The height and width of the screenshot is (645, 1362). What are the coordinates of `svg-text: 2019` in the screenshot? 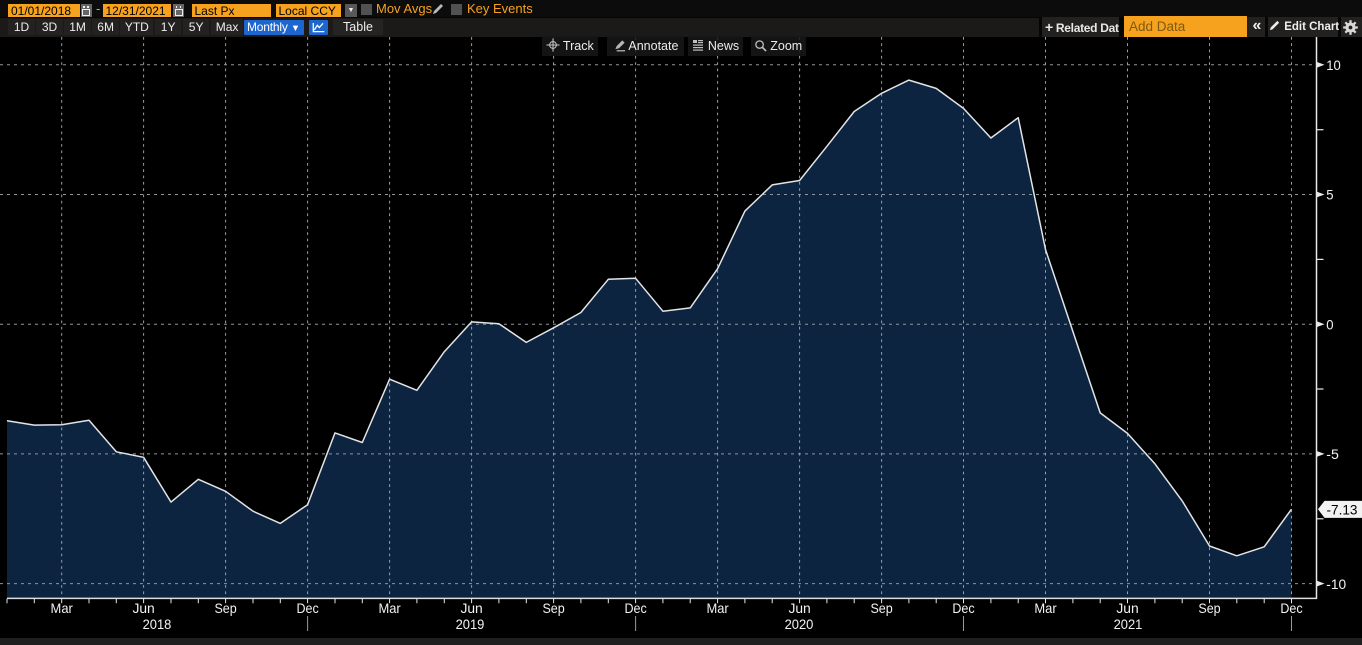 It's located at (470, 624).